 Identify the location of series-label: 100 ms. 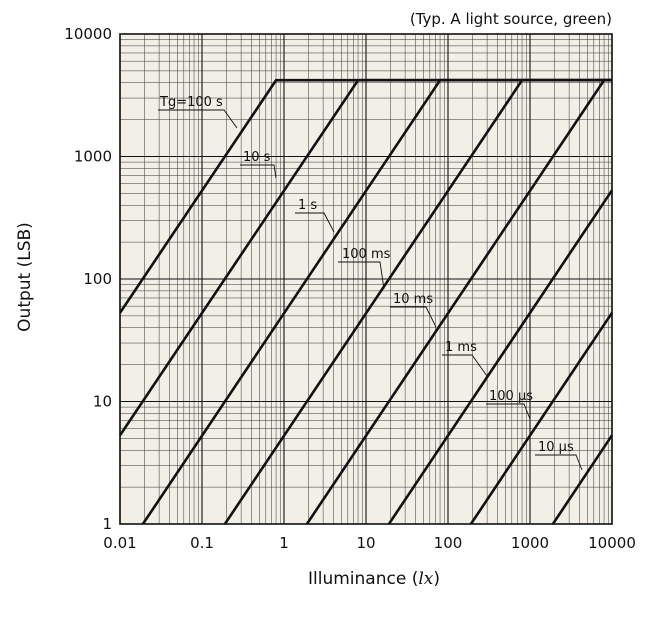
(364, 268).